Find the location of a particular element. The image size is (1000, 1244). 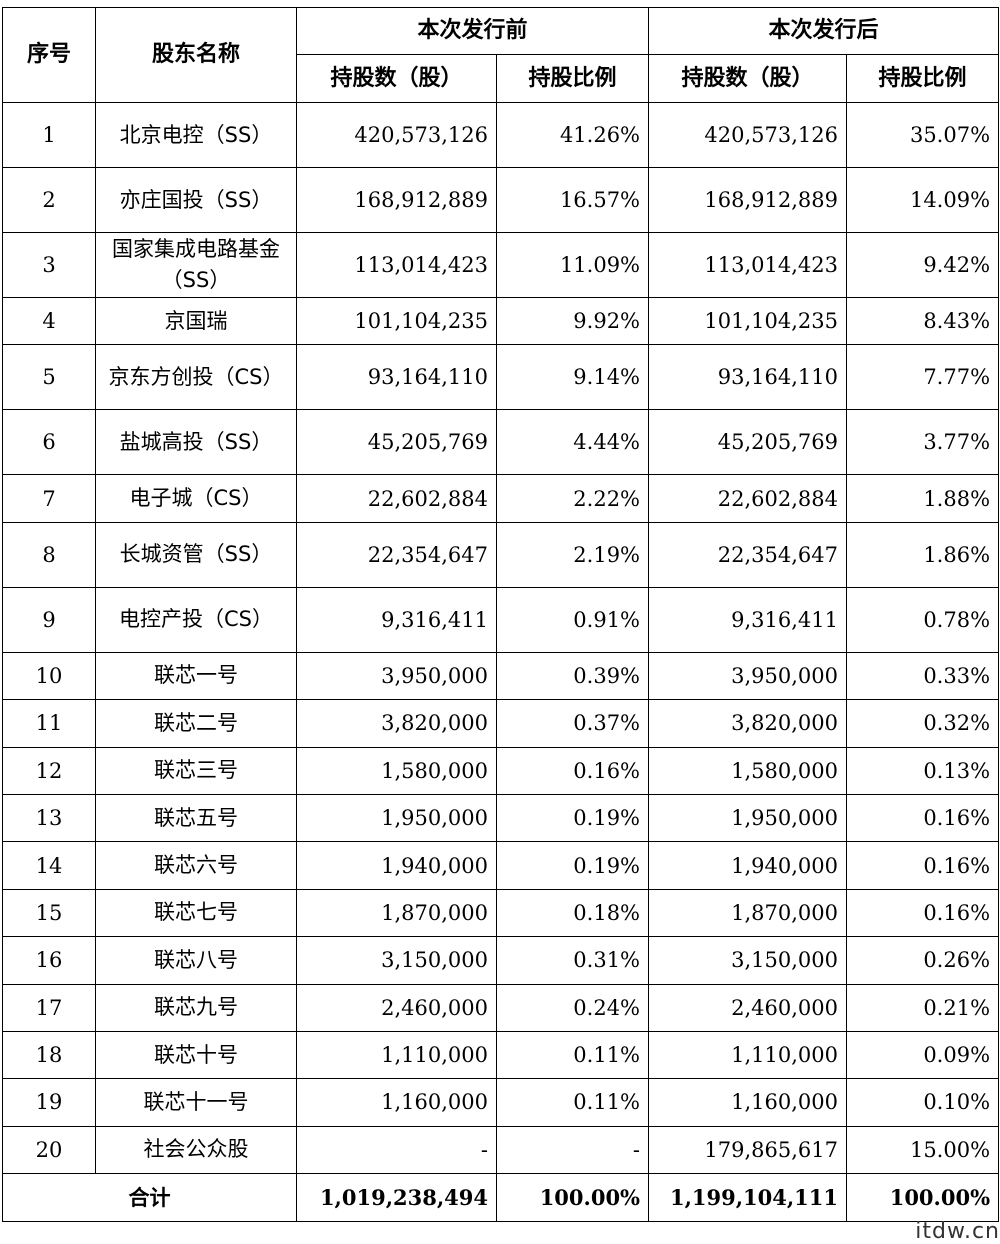

row-ratio-after: 0.10% is located at coordinates (923, 1102).